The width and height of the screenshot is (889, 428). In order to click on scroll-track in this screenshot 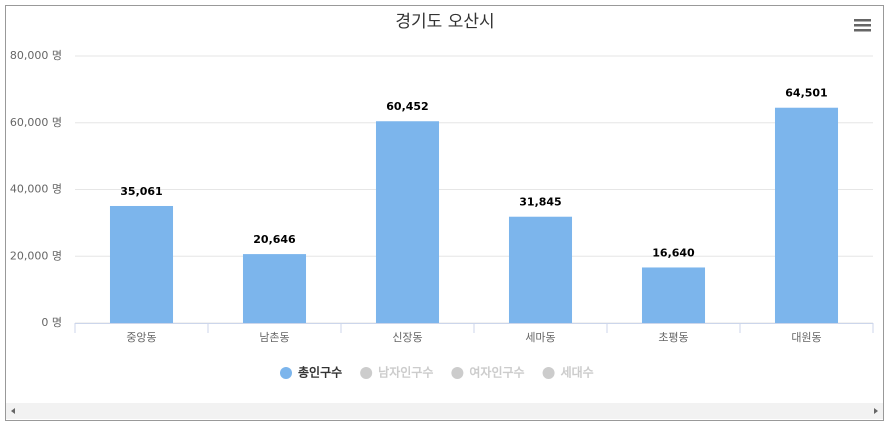, I will do `click(444, 411)`.